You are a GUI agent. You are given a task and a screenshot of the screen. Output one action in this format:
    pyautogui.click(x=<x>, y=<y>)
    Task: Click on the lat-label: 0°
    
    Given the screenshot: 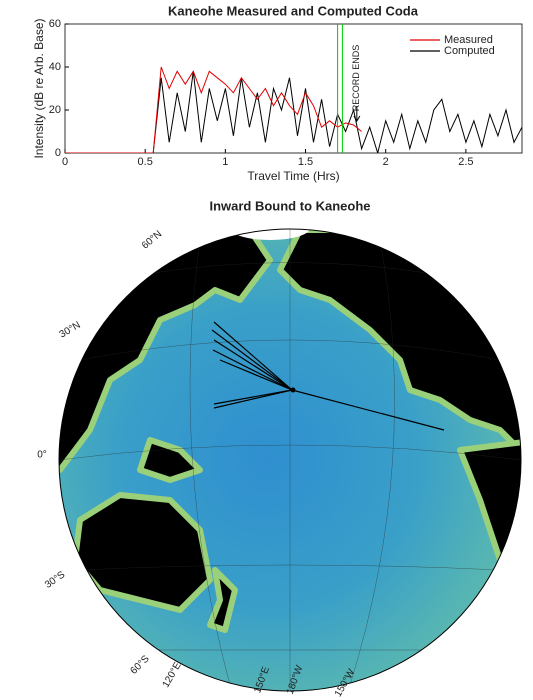 What is the action you would take?
    pyautogui.click(x=42, y=455)
    